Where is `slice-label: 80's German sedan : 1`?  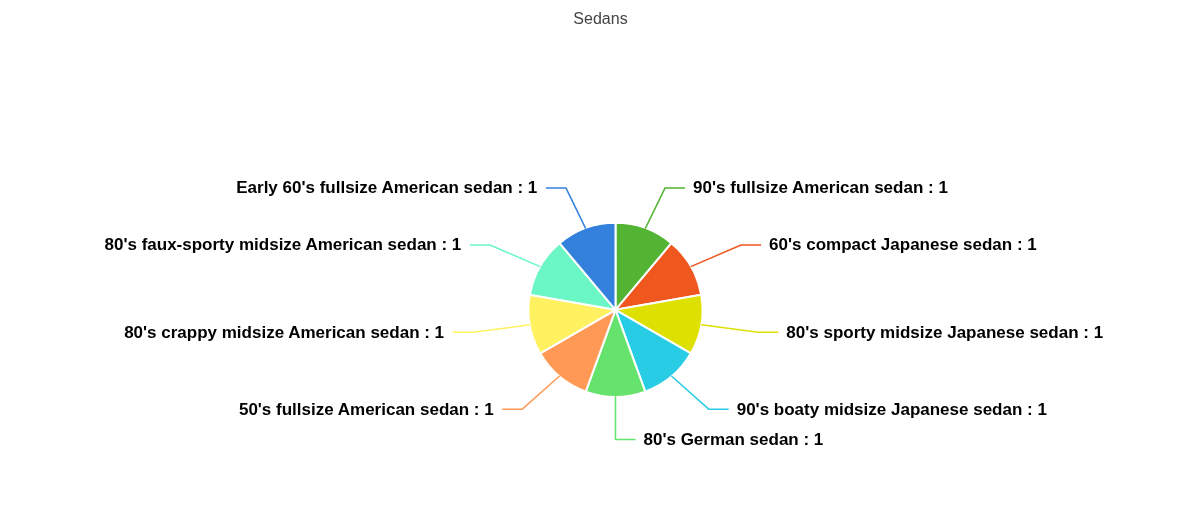
slice-label: 80's German sedan : 1 is located at coordinates (733, 440).